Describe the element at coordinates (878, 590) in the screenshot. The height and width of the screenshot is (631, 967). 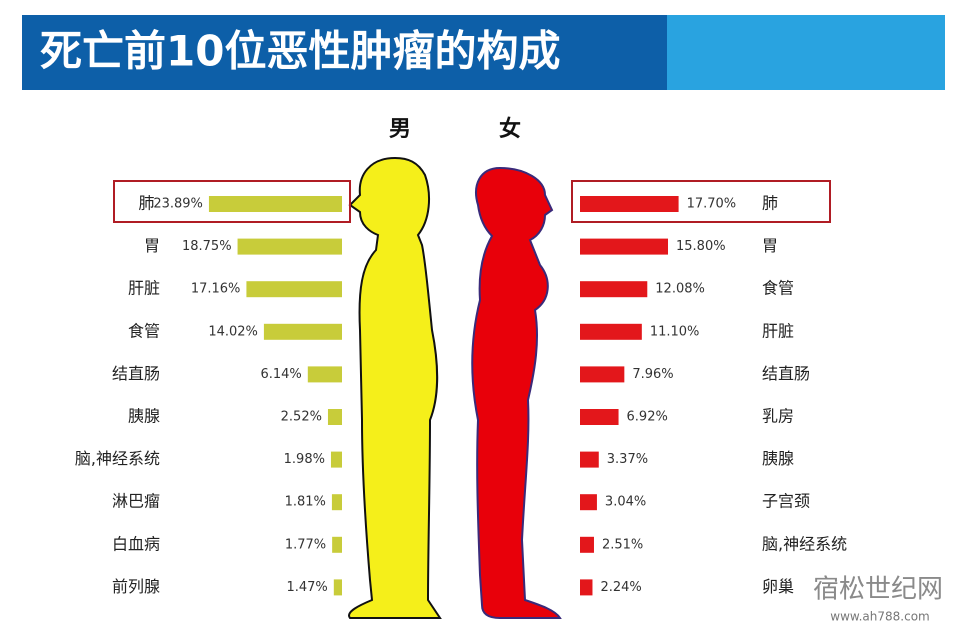
I see `watermark-name: 宿松世纪网` at that location.